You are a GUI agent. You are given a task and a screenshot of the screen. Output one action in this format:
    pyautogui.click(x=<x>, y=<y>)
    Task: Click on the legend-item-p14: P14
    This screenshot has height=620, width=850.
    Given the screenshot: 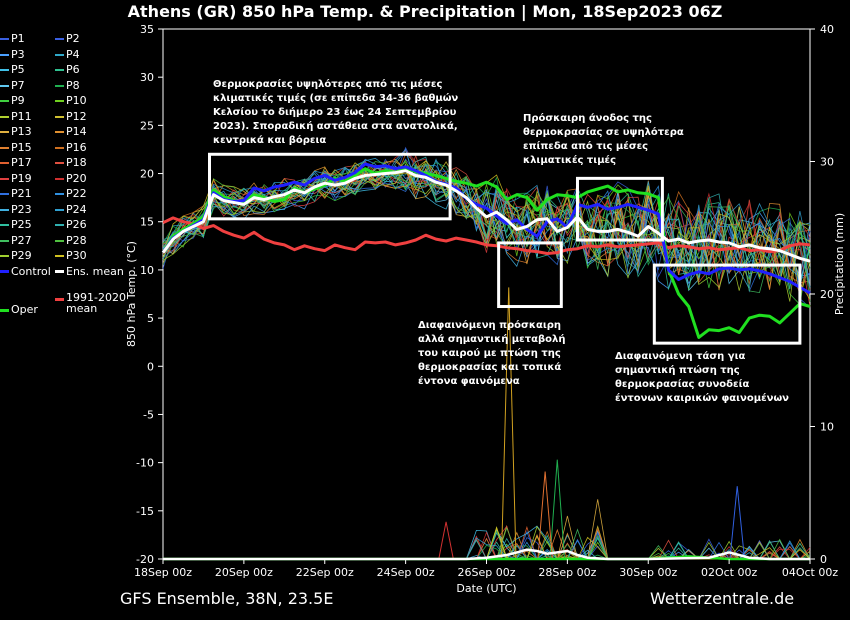 What is the action you would take?
    pyautogui.click(x=71, y=131)
    